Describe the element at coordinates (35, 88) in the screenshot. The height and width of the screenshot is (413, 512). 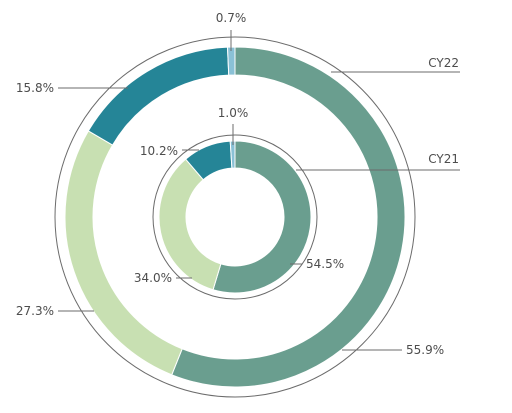
I see `data-label-cy22-3: 15.8%` at that location.